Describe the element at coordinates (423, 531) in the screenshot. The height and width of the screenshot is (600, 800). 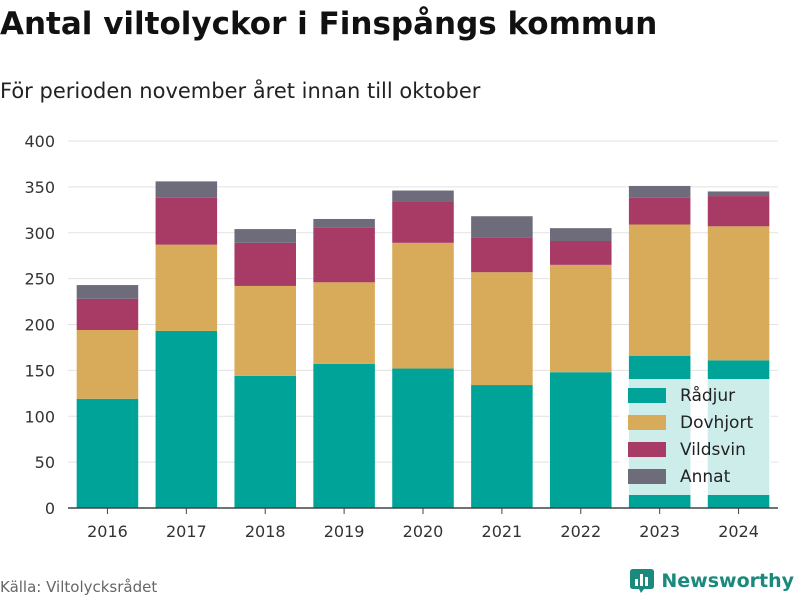
I see `x-tick-label: 2020` at that location.